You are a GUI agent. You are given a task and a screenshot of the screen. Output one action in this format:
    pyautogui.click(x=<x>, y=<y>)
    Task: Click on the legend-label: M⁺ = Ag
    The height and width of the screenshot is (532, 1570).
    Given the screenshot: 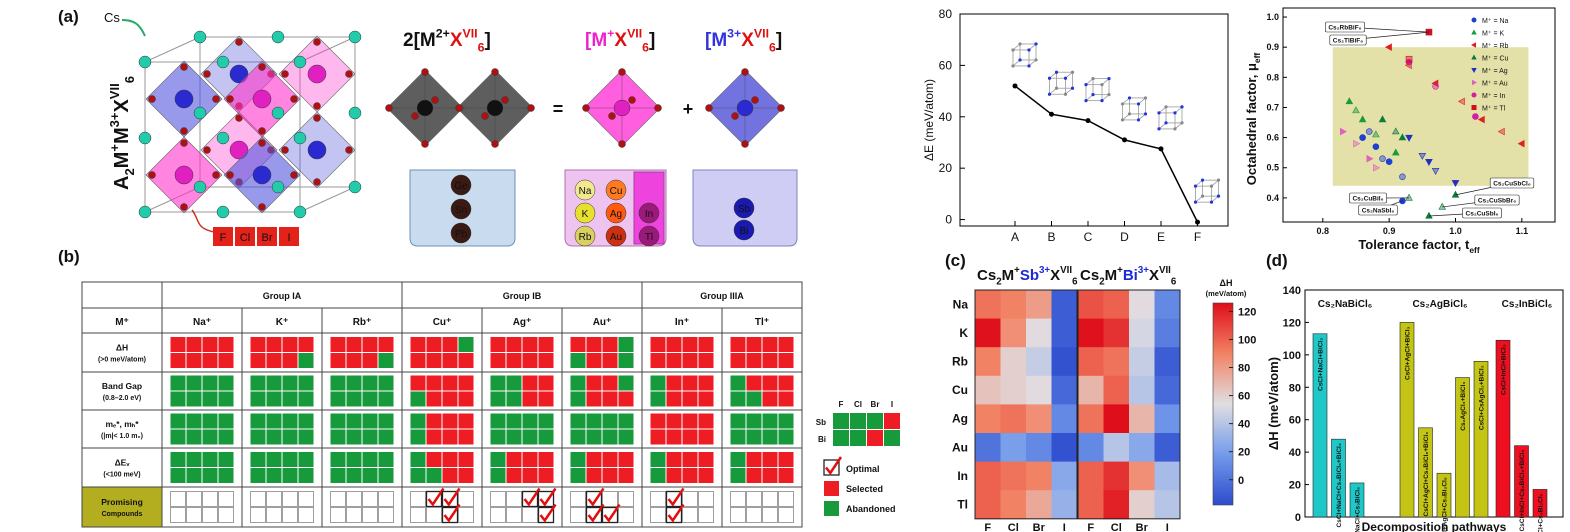 What is the action you would take?
    pyautogui.click(x=1495, y=71)
    